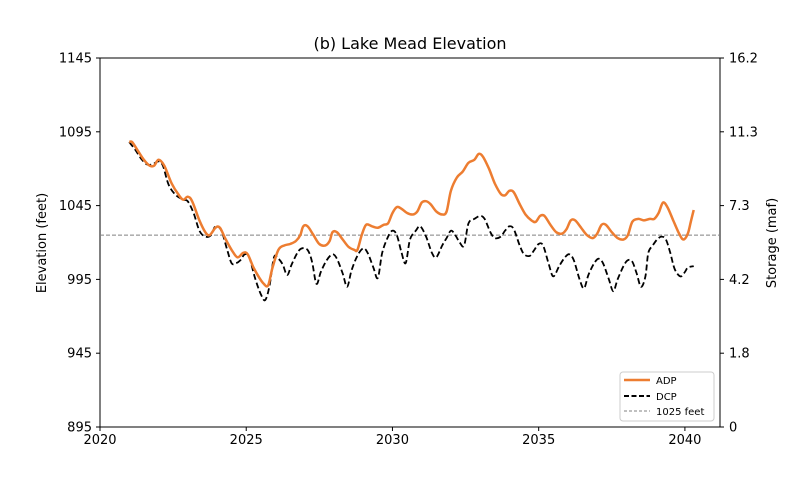 The height and width of the screenshot is (480, 800). What do you see at coordinates (538, 440) in the screenshot?
I see `x-tick-label: 2035` at bounding box center [538, 440].